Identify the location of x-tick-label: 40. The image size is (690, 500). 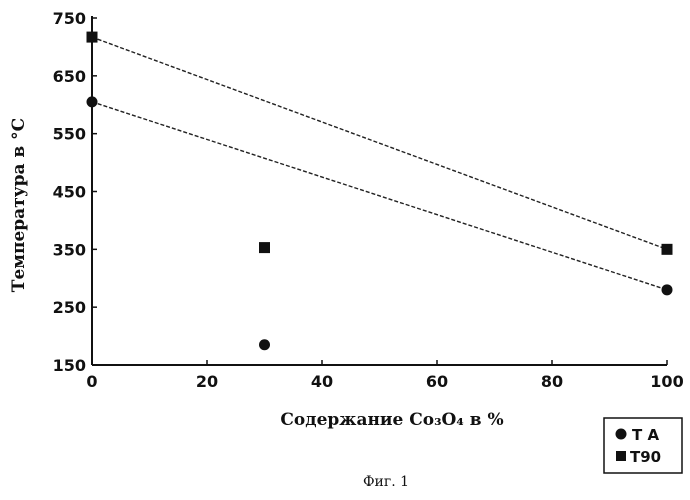
(322, 381).